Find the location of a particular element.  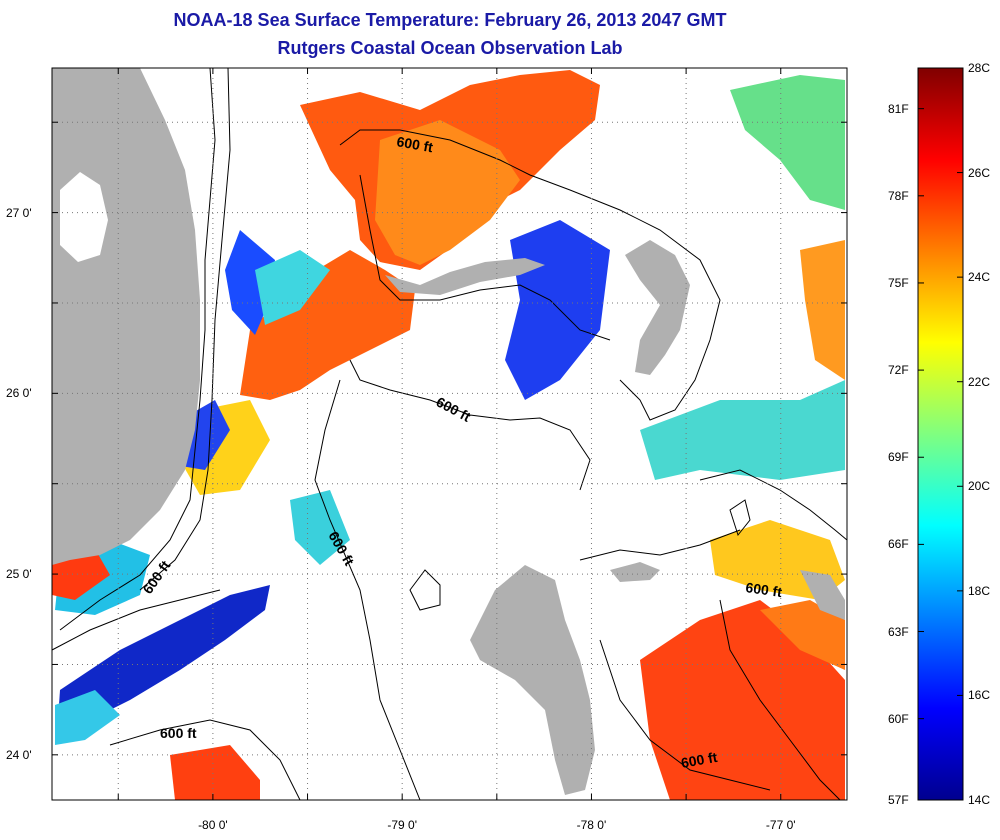

sst-patch-gulfstream-core is located at coordinates (447, 192).